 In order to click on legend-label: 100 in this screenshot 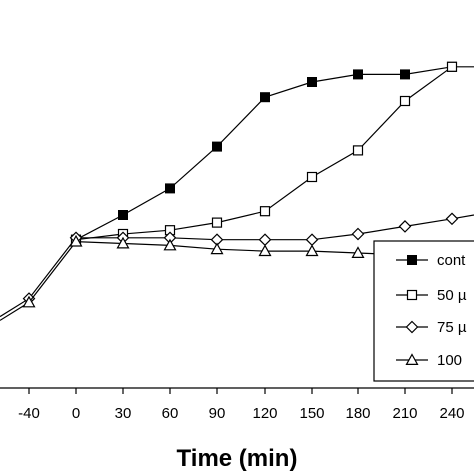, I will do `click(449, 360)`.